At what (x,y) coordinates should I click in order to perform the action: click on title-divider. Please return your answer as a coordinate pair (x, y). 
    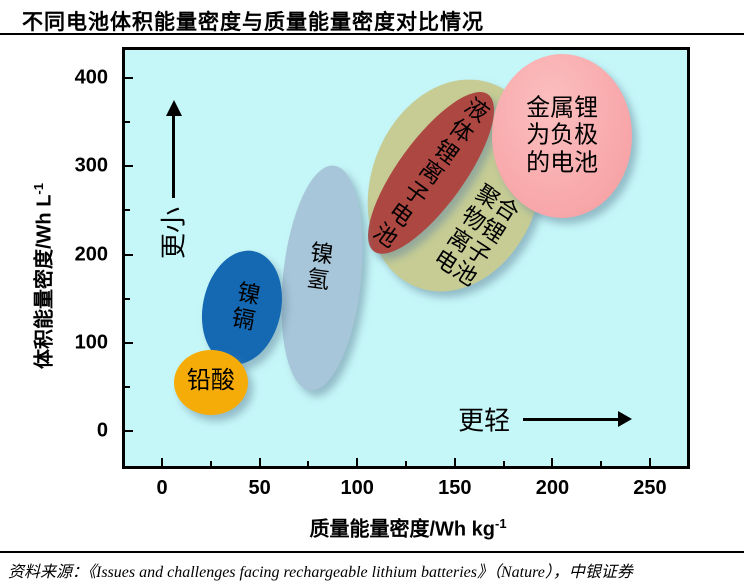
    Looking at the image, I should click on (372, 34).